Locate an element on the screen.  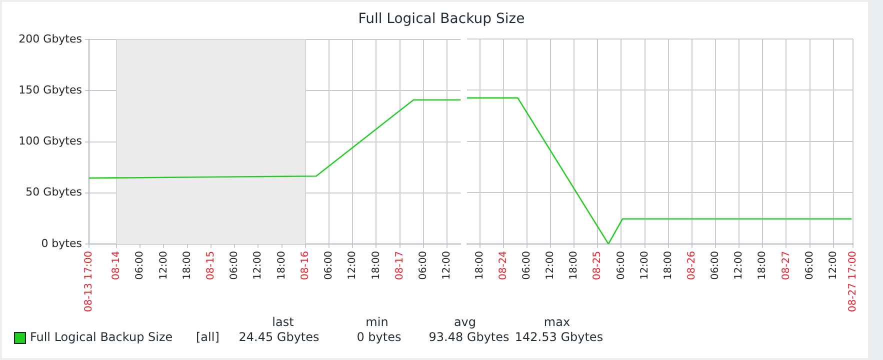
x-tick-label: 08-15 is located at coordinates (211, 265).